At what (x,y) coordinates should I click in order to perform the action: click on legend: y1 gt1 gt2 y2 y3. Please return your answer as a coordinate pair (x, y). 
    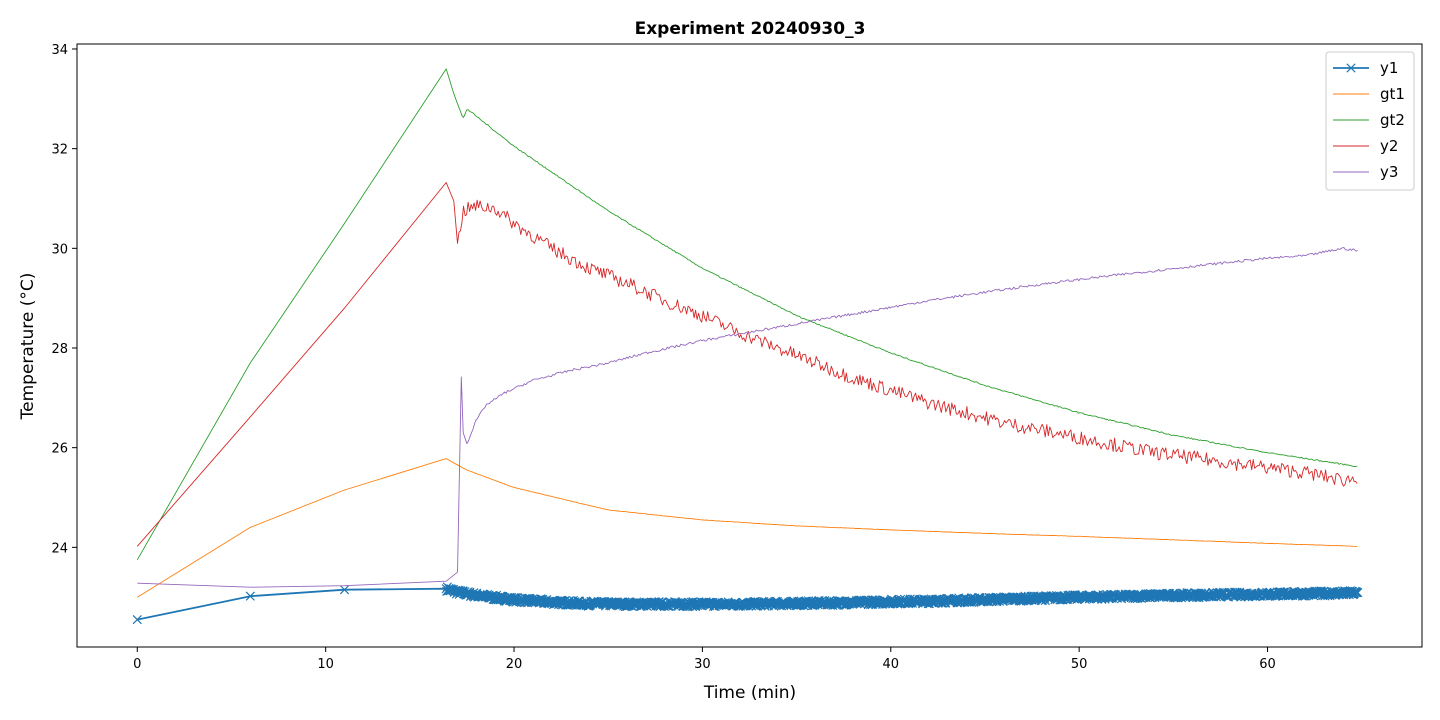
    Looking at the image, I should click on (1370, 121).